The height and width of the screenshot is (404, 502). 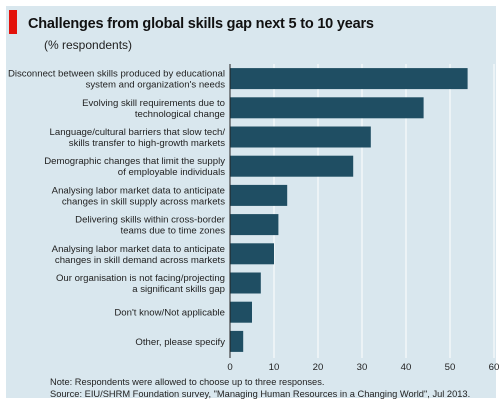 What do you see at coordinates (143, 201) in the screenshot?
I see `category-label: changes in skill supply across markets` at bounding box center [143, 201].